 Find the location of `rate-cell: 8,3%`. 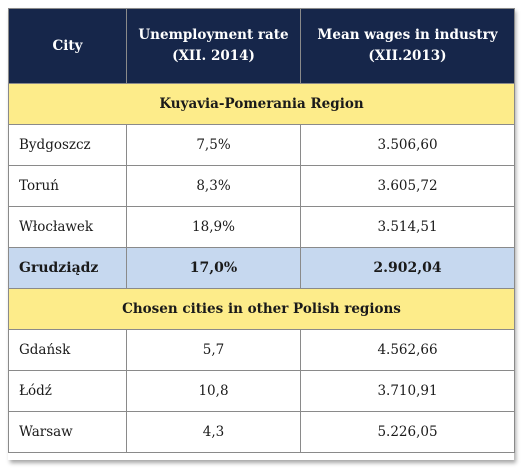

rate-cell: 8,3% is located at coordinates (213, 186).